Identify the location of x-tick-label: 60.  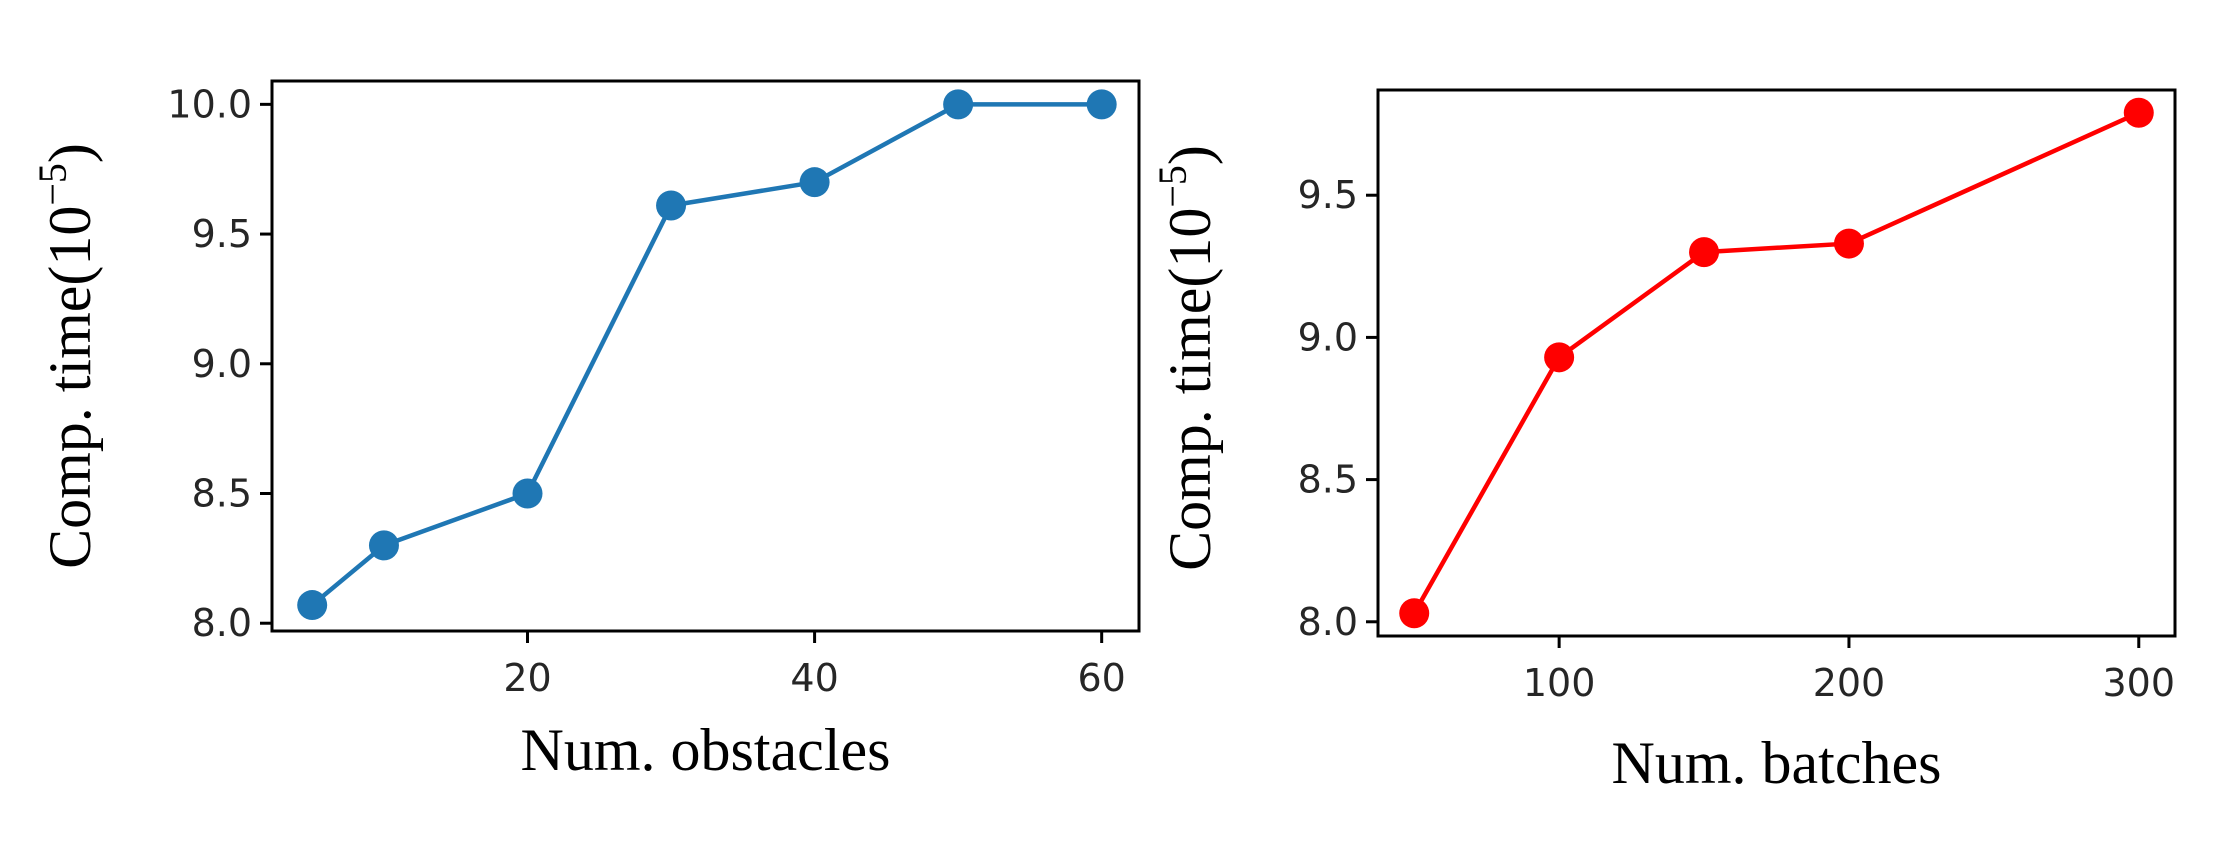
(1101, 678).